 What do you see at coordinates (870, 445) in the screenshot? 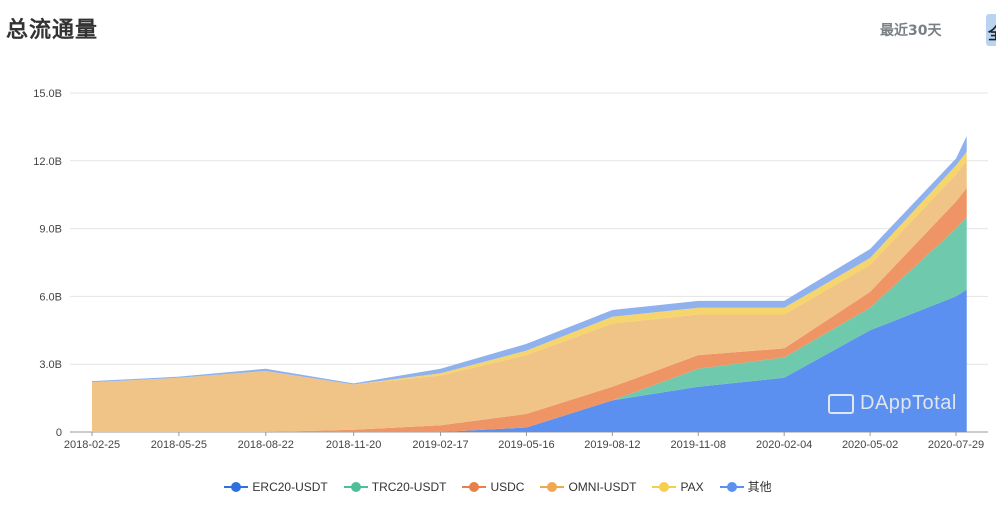
I see `x-tick-label: 2020-05-02` at bounding box center [870, 445].